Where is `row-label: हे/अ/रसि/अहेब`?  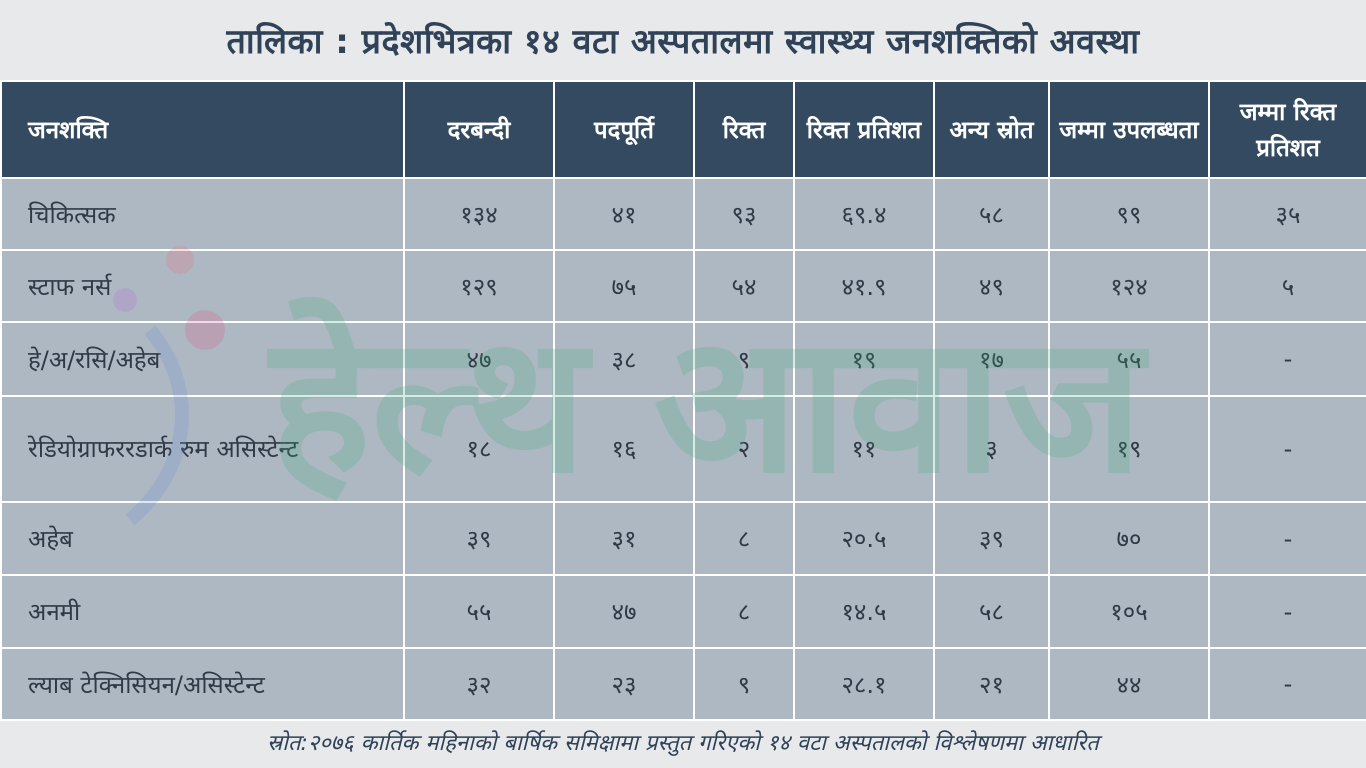
row-label: हे/अ/रसि/अहेब is located at coordinates (202, 359).